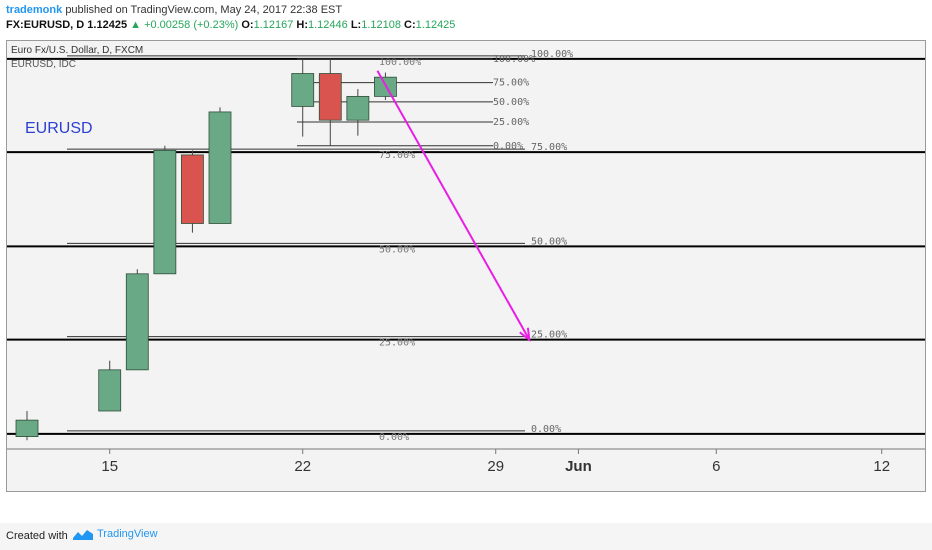 Image resolution: width=932 pixels, height=550 pixels. Describe the element at coordinates (127, 534) in the screenshot. I see `tradingview-brand: TradingView` at that location.